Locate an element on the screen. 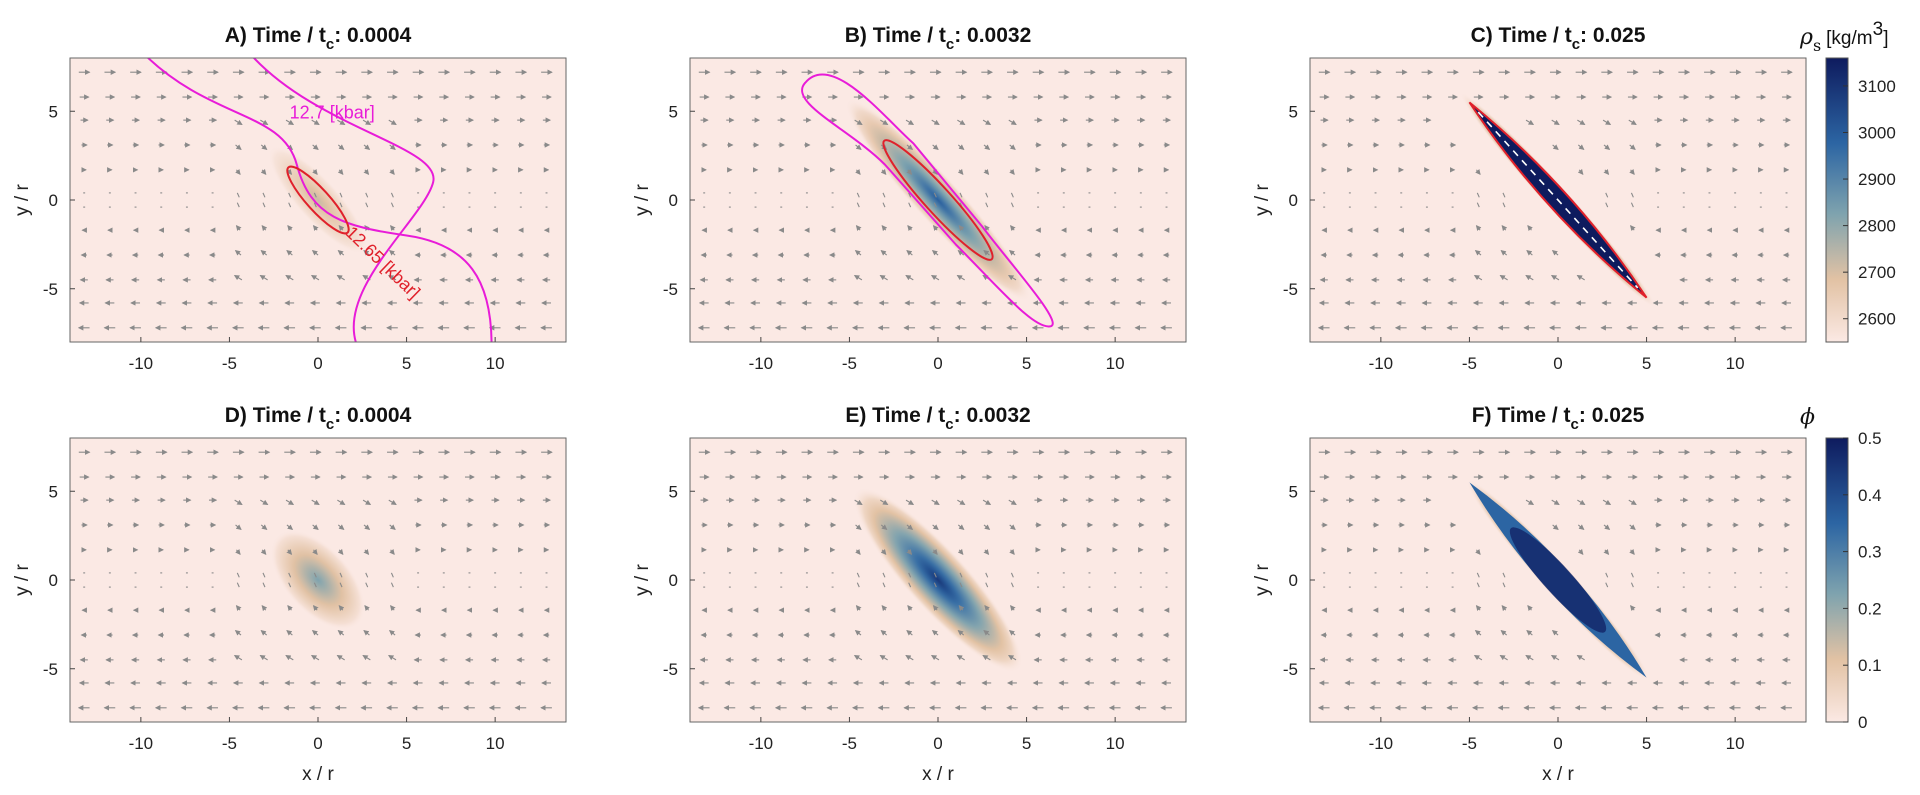 The height and width of the screenshot is (795, 1920). x-tick-label: -5 is located at coordinates (1469, 743).